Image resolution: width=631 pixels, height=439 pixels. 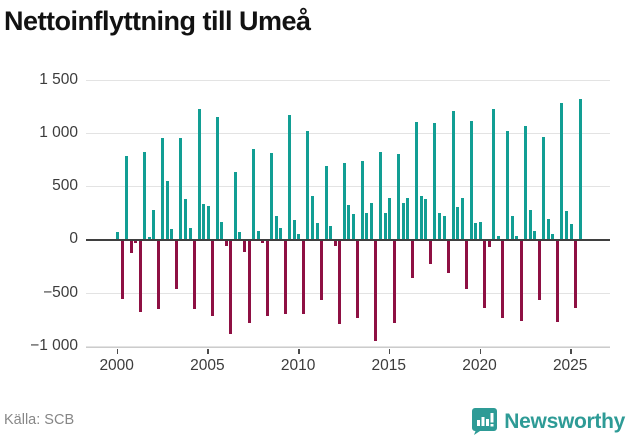 I want to click on y-tick-label: 1 000, so click(x=58, y=132).